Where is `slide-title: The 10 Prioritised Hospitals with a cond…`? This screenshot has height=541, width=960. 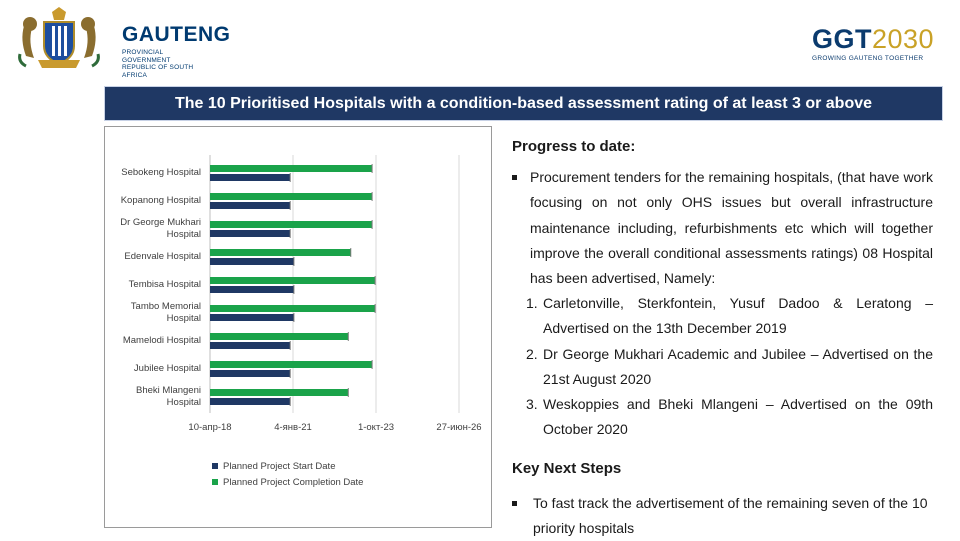
slide-title: The 10 Prioritised Hospitals with a cond… is located at coordinates (523, 103).